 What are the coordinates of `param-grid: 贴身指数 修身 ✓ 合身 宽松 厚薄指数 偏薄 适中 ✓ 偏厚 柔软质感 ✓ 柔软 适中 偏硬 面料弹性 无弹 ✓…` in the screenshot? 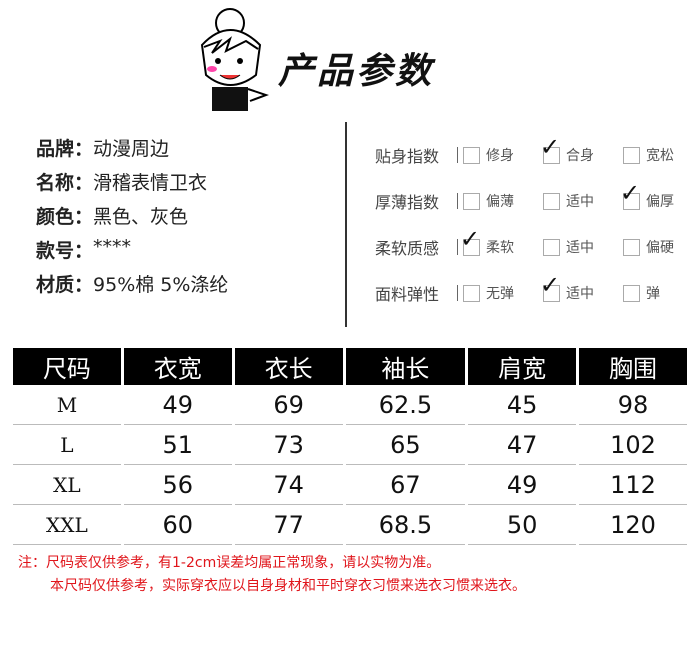 It's located at (537, 224).